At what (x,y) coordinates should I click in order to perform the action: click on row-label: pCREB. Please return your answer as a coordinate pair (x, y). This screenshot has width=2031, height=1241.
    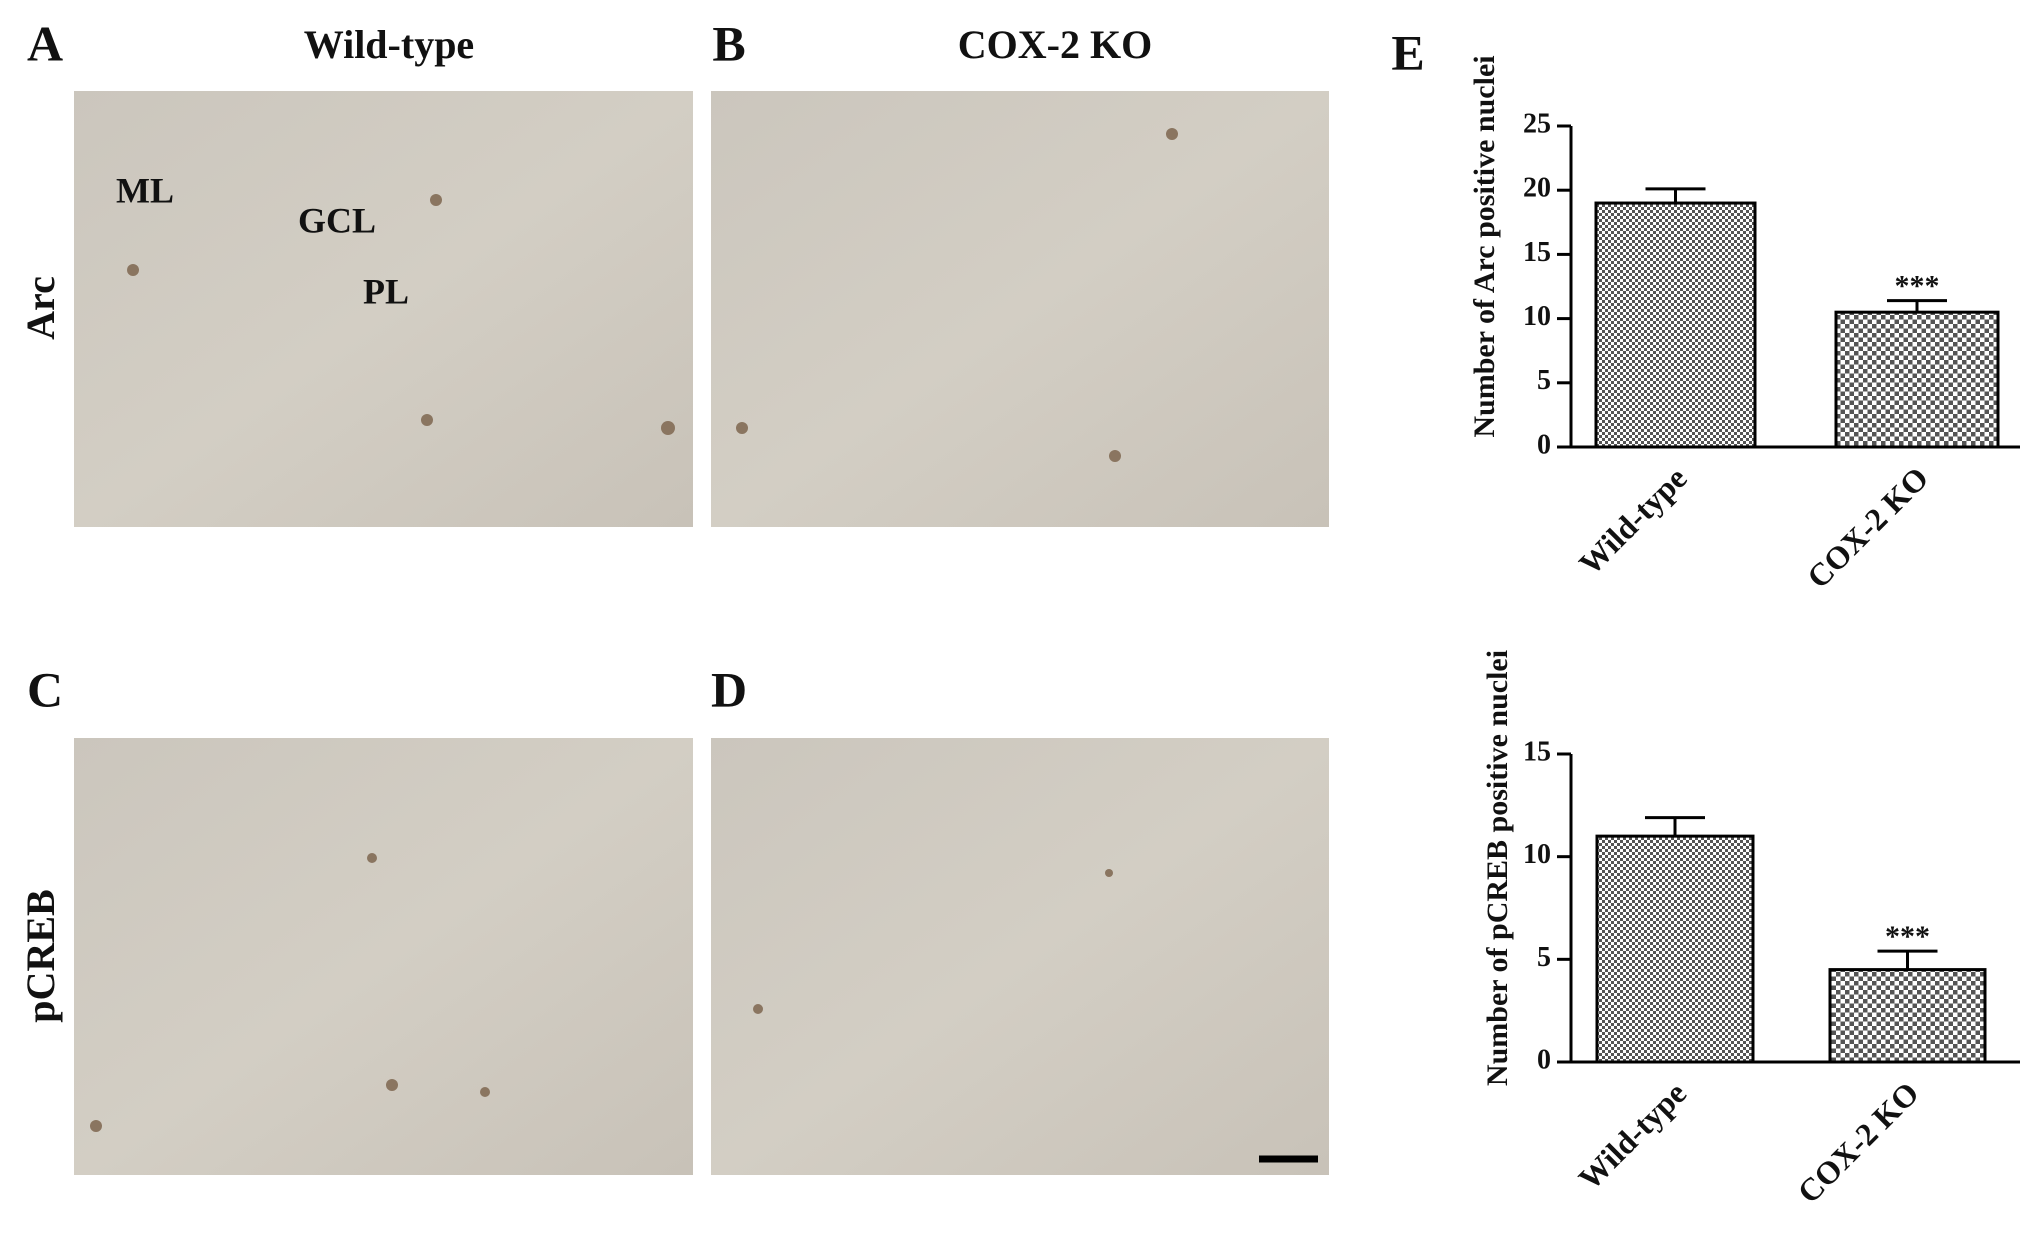
    Looking at the image, I should click on (40, 955).